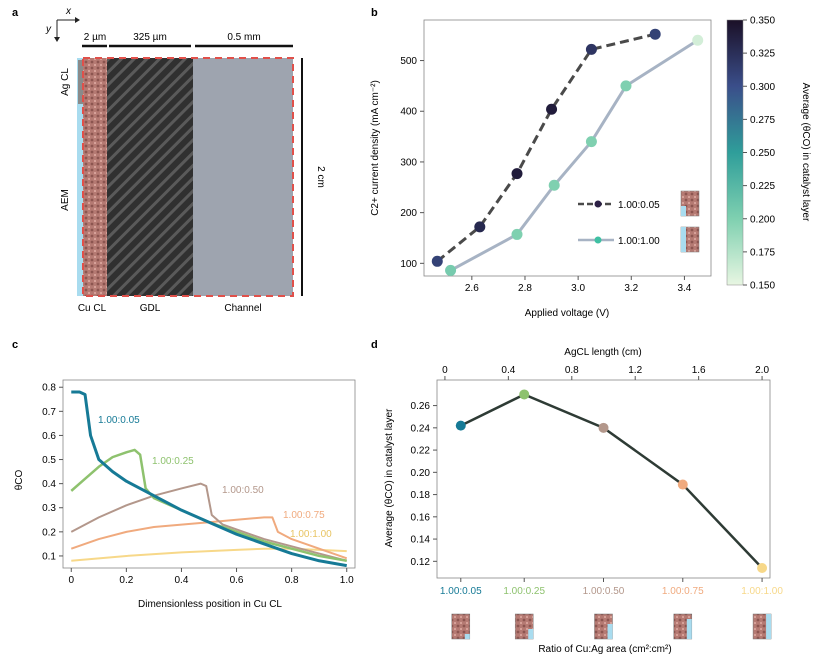 The image size is (831, 666). Describe the element at coordinates (408, 264) in the screenshot. I see `chart-b-ytick-label: 100` at that location.